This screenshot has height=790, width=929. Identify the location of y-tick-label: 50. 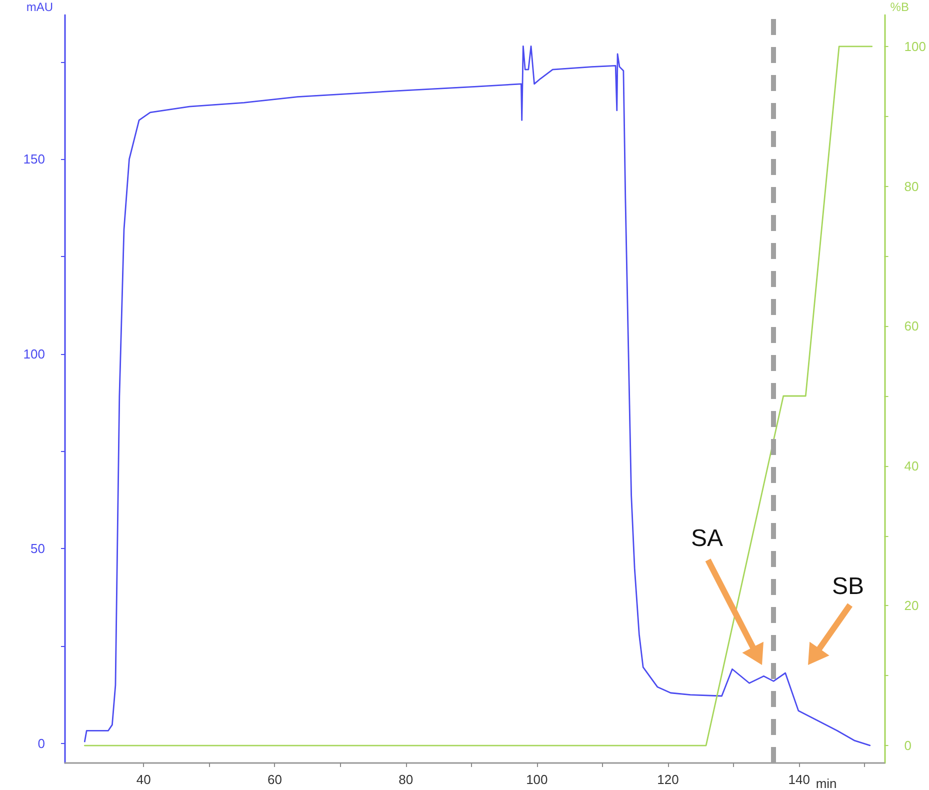
(37, 548).